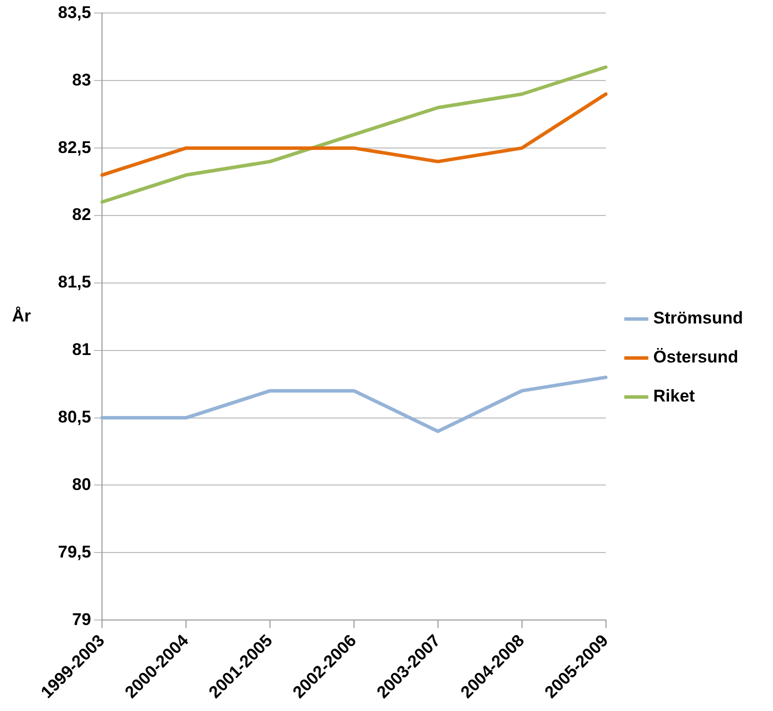 The height and width of the screenshot is (711, 773). I want to click on y-tick-label: 81,5, so click(75, 282).